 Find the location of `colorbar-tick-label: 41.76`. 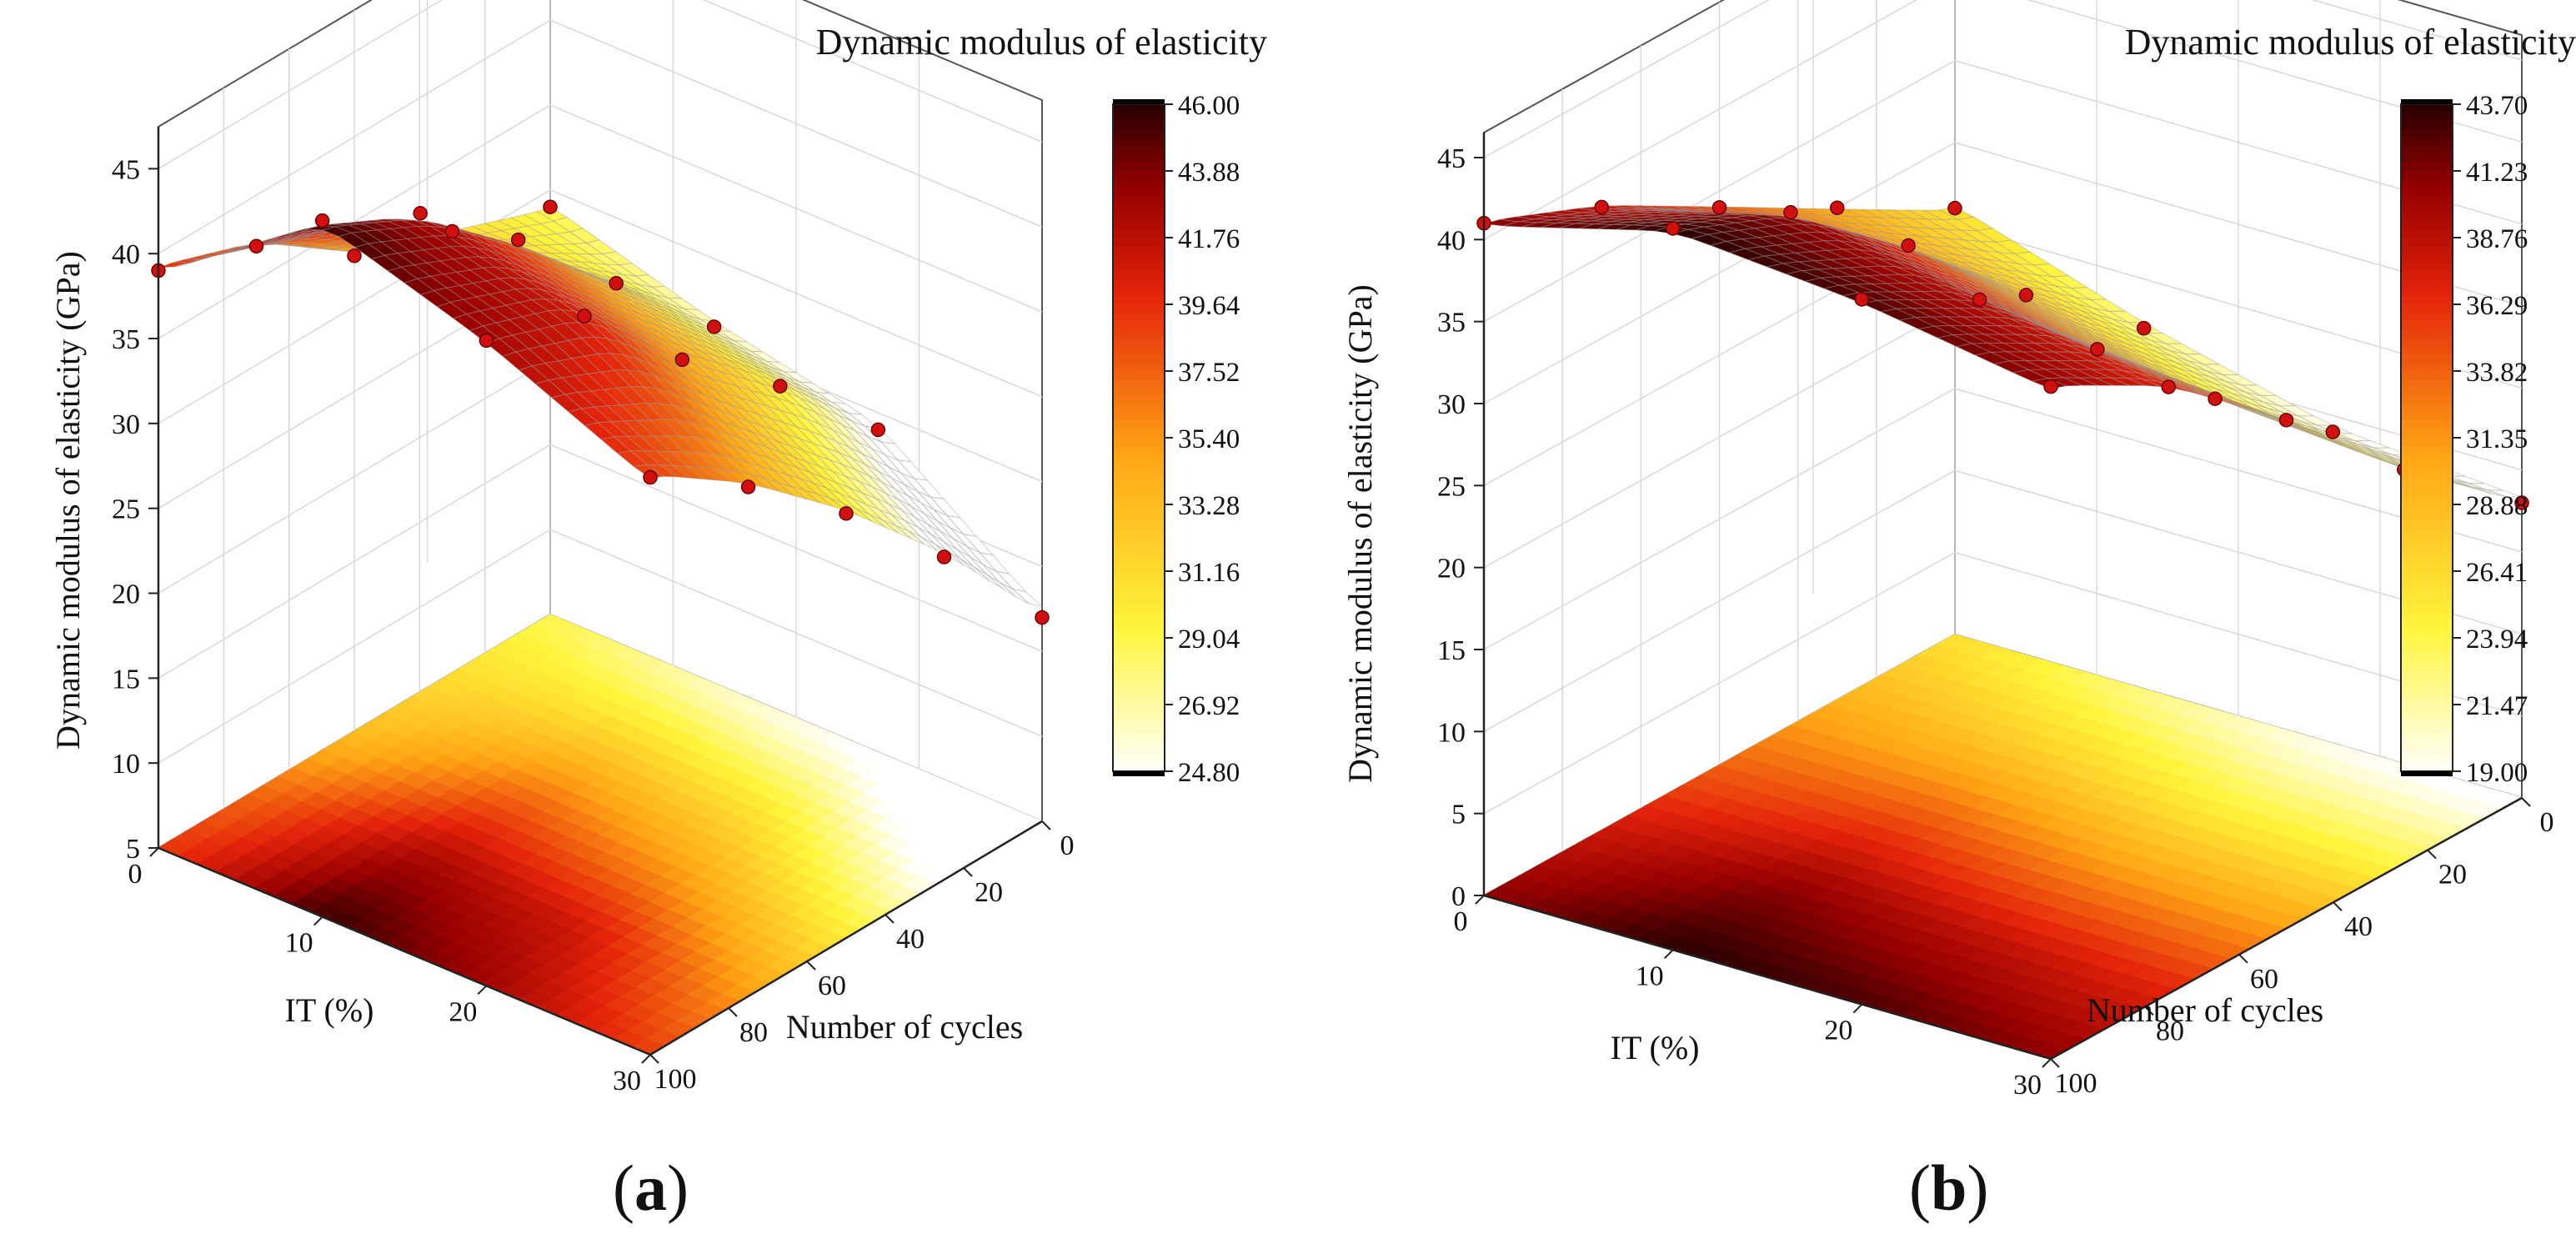

colorbar-tick-label: 41.76 is located at coordinates (1209, 239).